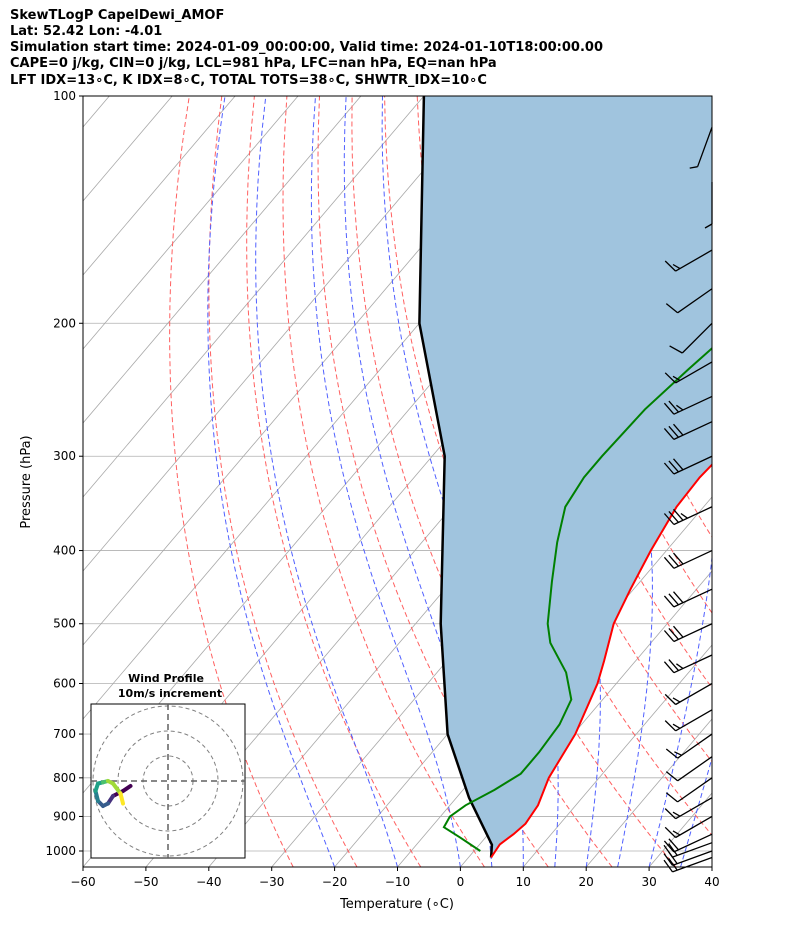  What do you see at coordinates (396, 904) in the screenshot?
I see `x-axis-label: Temperature (∘C)` at bounding box center [396, 904].